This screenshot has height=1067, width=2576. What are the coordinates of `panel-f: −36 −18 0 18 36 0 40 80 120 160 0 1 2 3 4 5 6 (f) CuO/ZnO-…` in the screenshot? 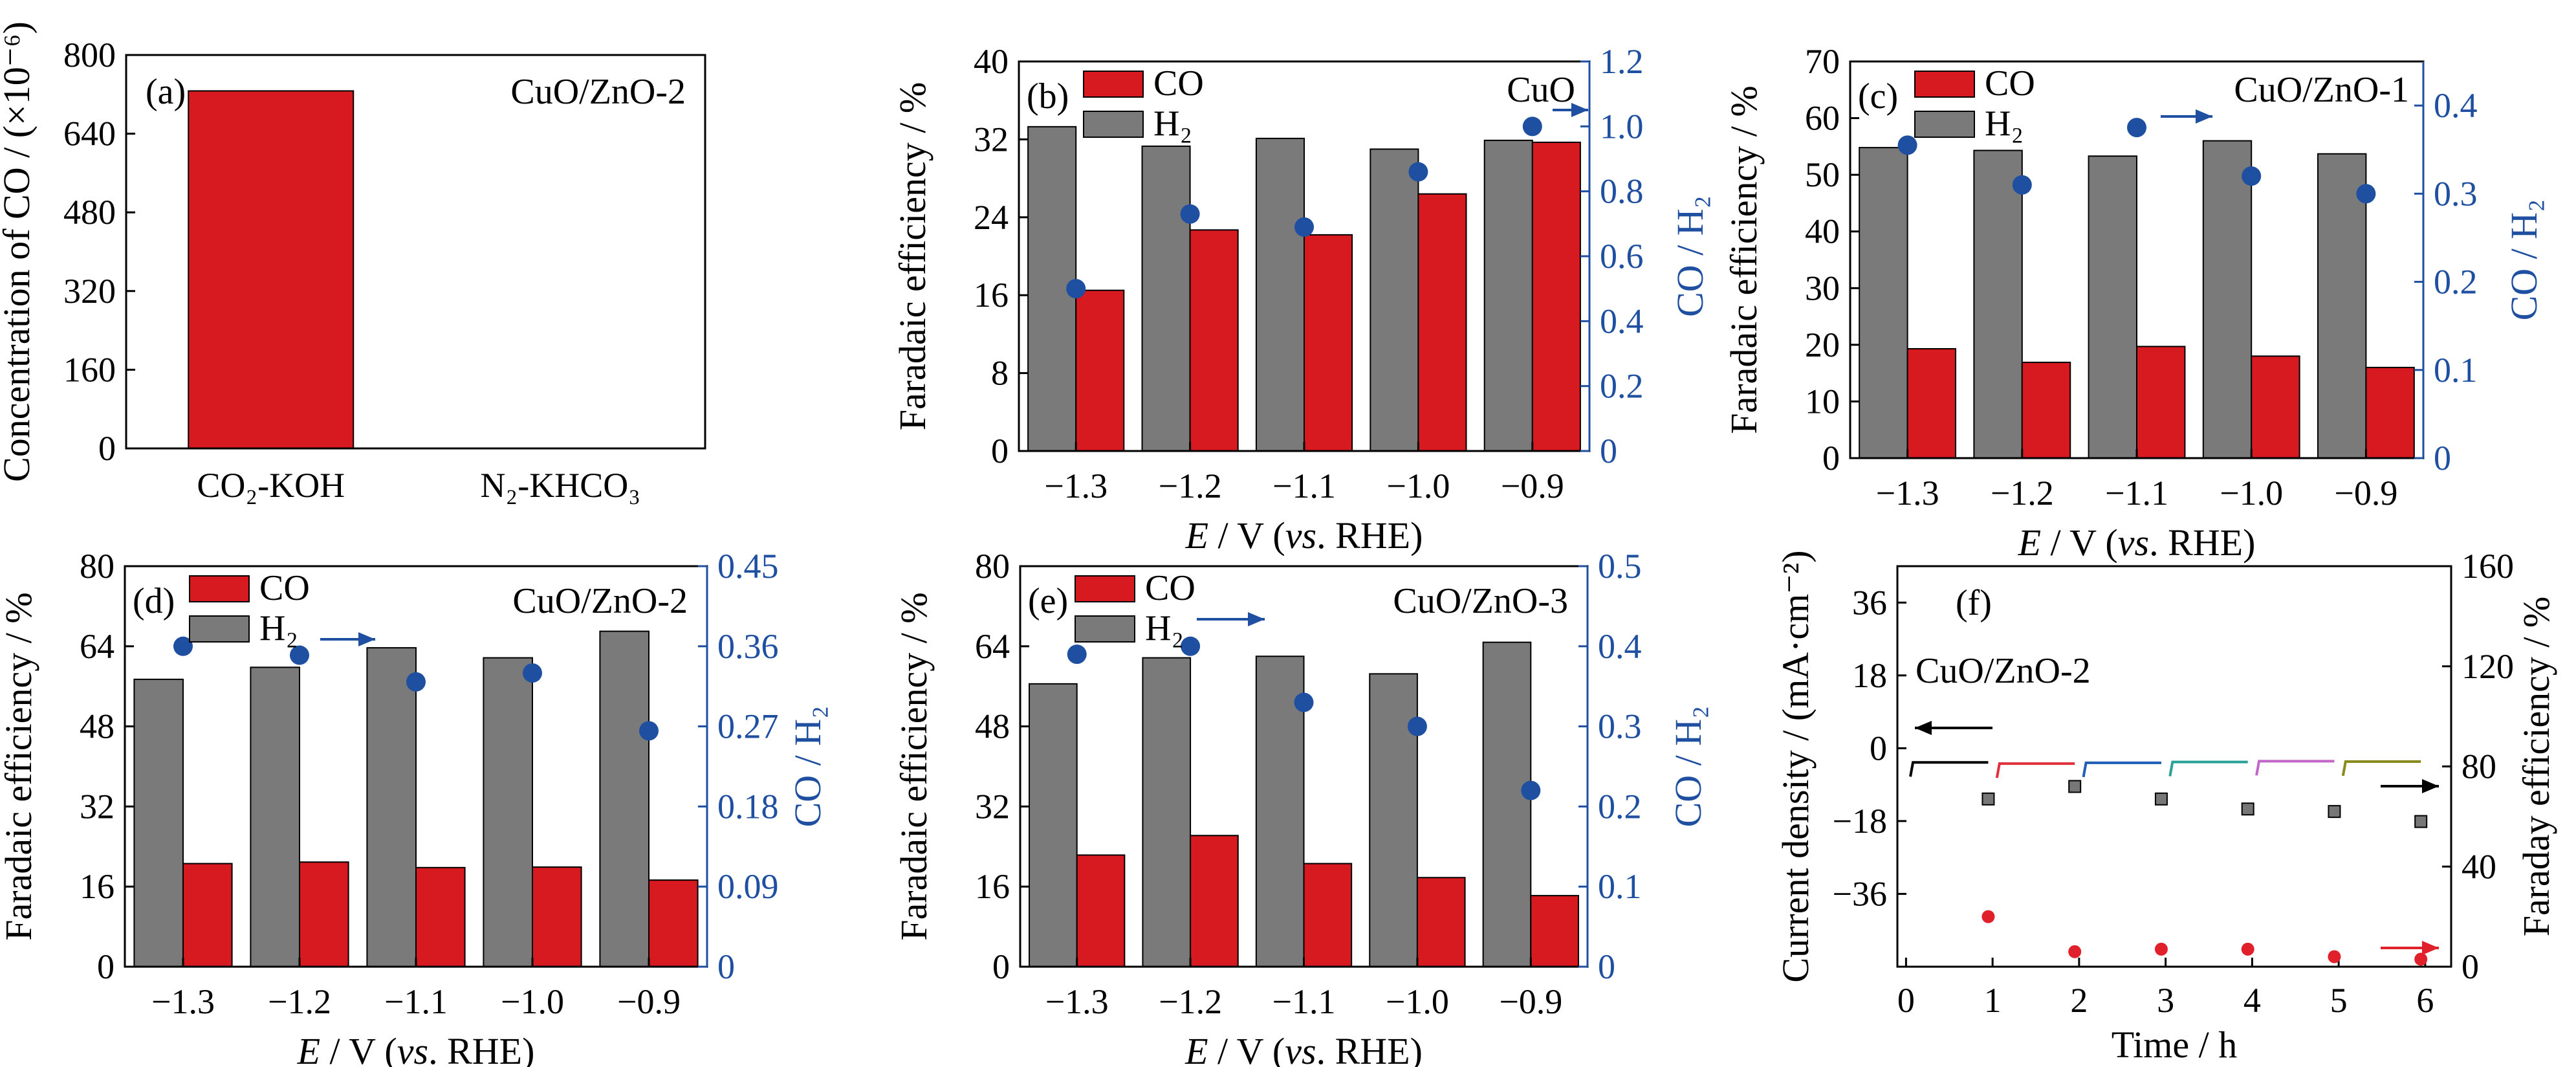 It's located at (2165, 806).